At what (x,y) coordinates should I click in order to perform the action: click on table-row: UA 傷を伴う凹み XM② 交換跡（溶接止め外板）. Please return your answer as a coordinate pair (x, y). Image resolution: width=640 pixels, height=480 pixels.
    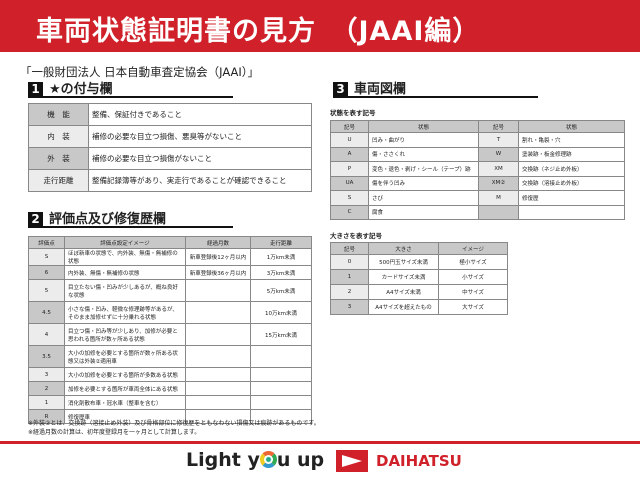
    Looking at the image, I should click on (477, 183).